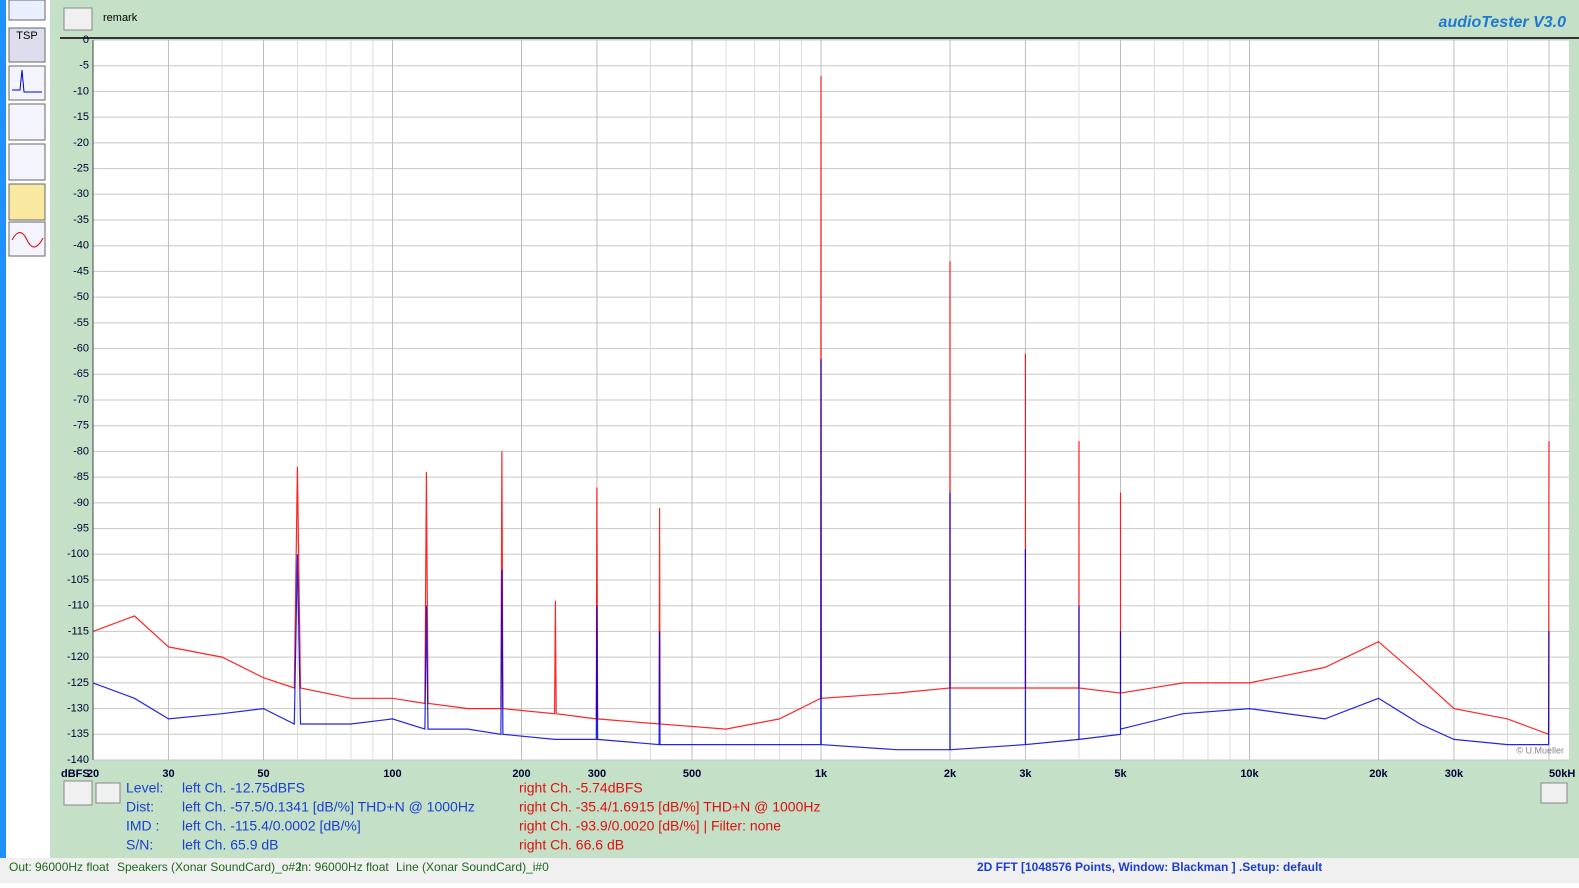 The height and width of the screenshot is (888, 1579). Describe the element at coordinates (81, 451) in the screenshot. I see `y-tick-label: -80` at that location.